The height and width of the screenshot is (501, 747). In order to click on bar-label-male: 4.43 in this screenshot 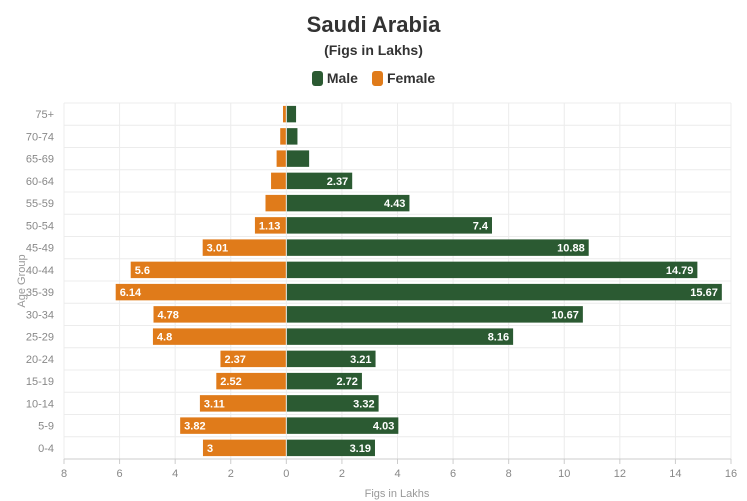, I will do `click(394, 204)`.